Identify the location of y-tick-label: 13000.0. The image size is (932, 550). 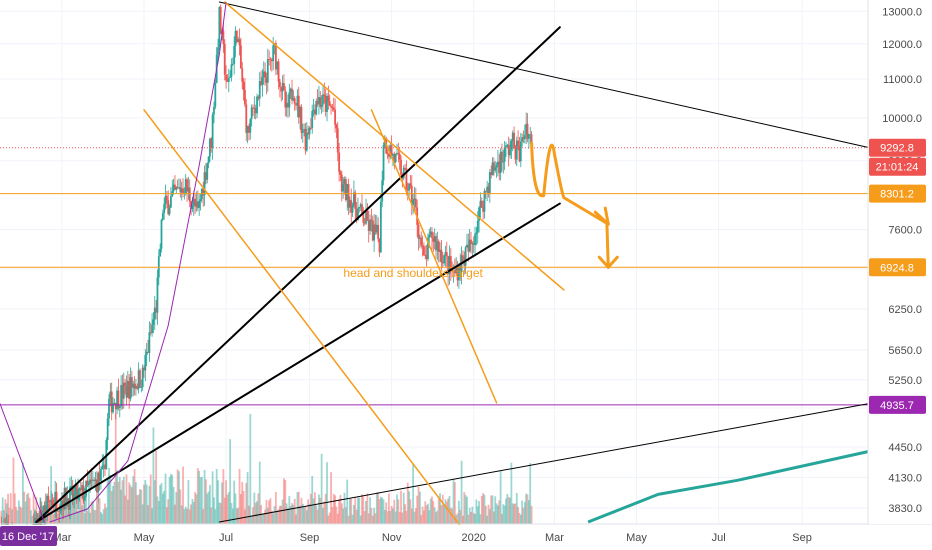
(902, 12).